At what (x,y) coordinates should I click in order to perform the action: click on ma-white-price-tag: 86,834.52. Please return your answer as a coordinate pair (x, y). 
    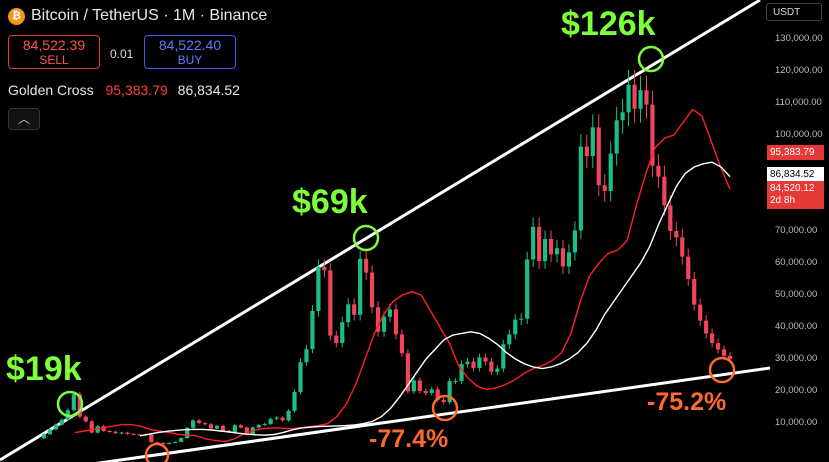
    Looking at the image, I should click on (795, 174).